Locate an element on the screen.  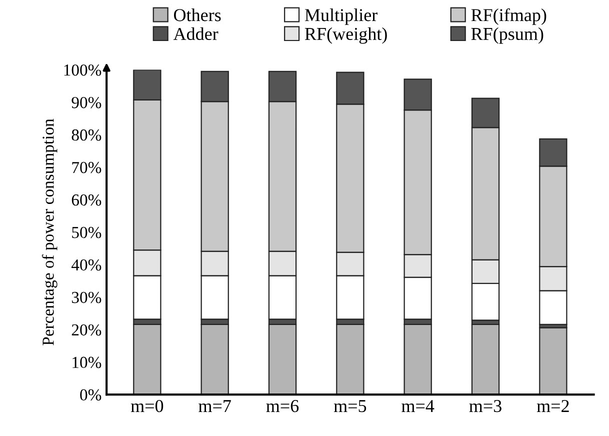
legend-label: Others is located at coordinates (197, 15).